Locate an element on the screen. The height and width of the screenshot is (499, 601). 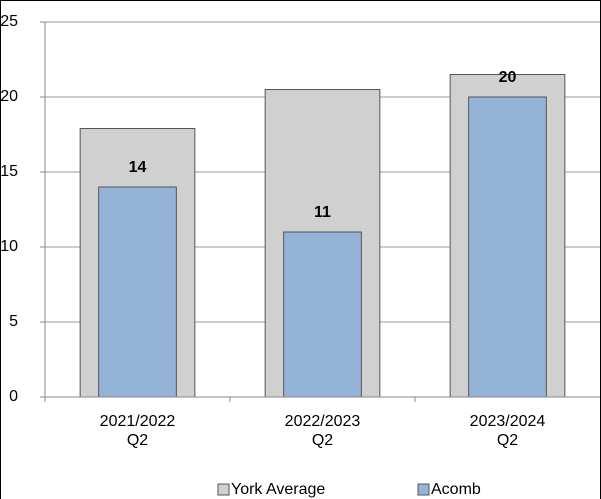
y-tick-label: 5 is located at coordinates (13, 321).